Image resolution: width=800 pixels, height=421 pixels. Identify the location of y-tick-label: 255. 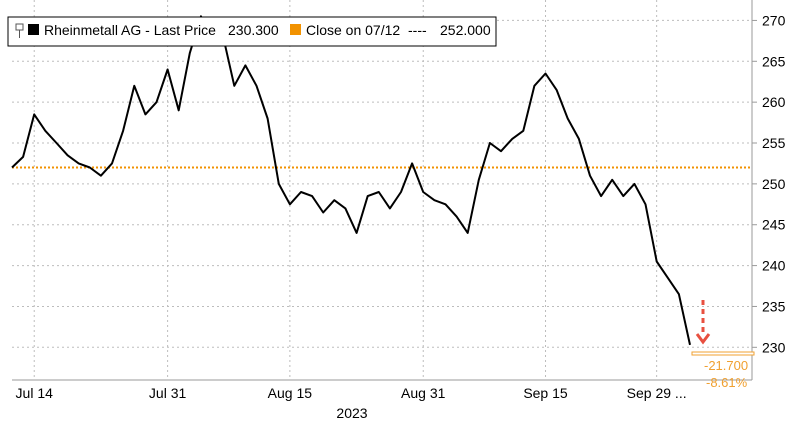
(774, 143).